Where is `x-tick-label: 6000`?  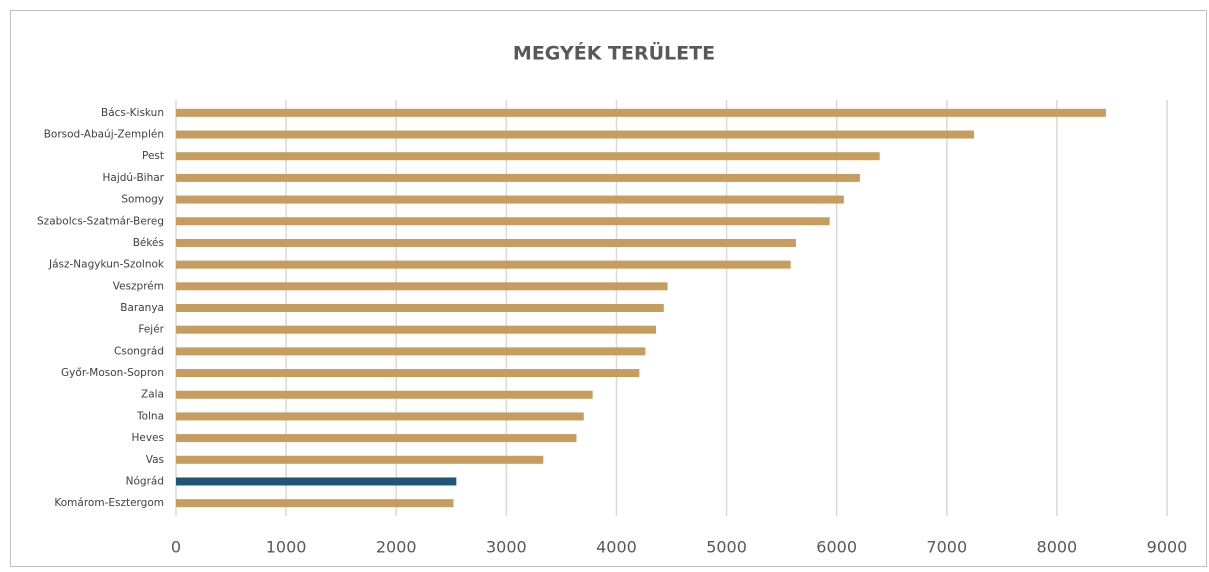 x-tick-label: 6000 is located at coordinates (836, 547).